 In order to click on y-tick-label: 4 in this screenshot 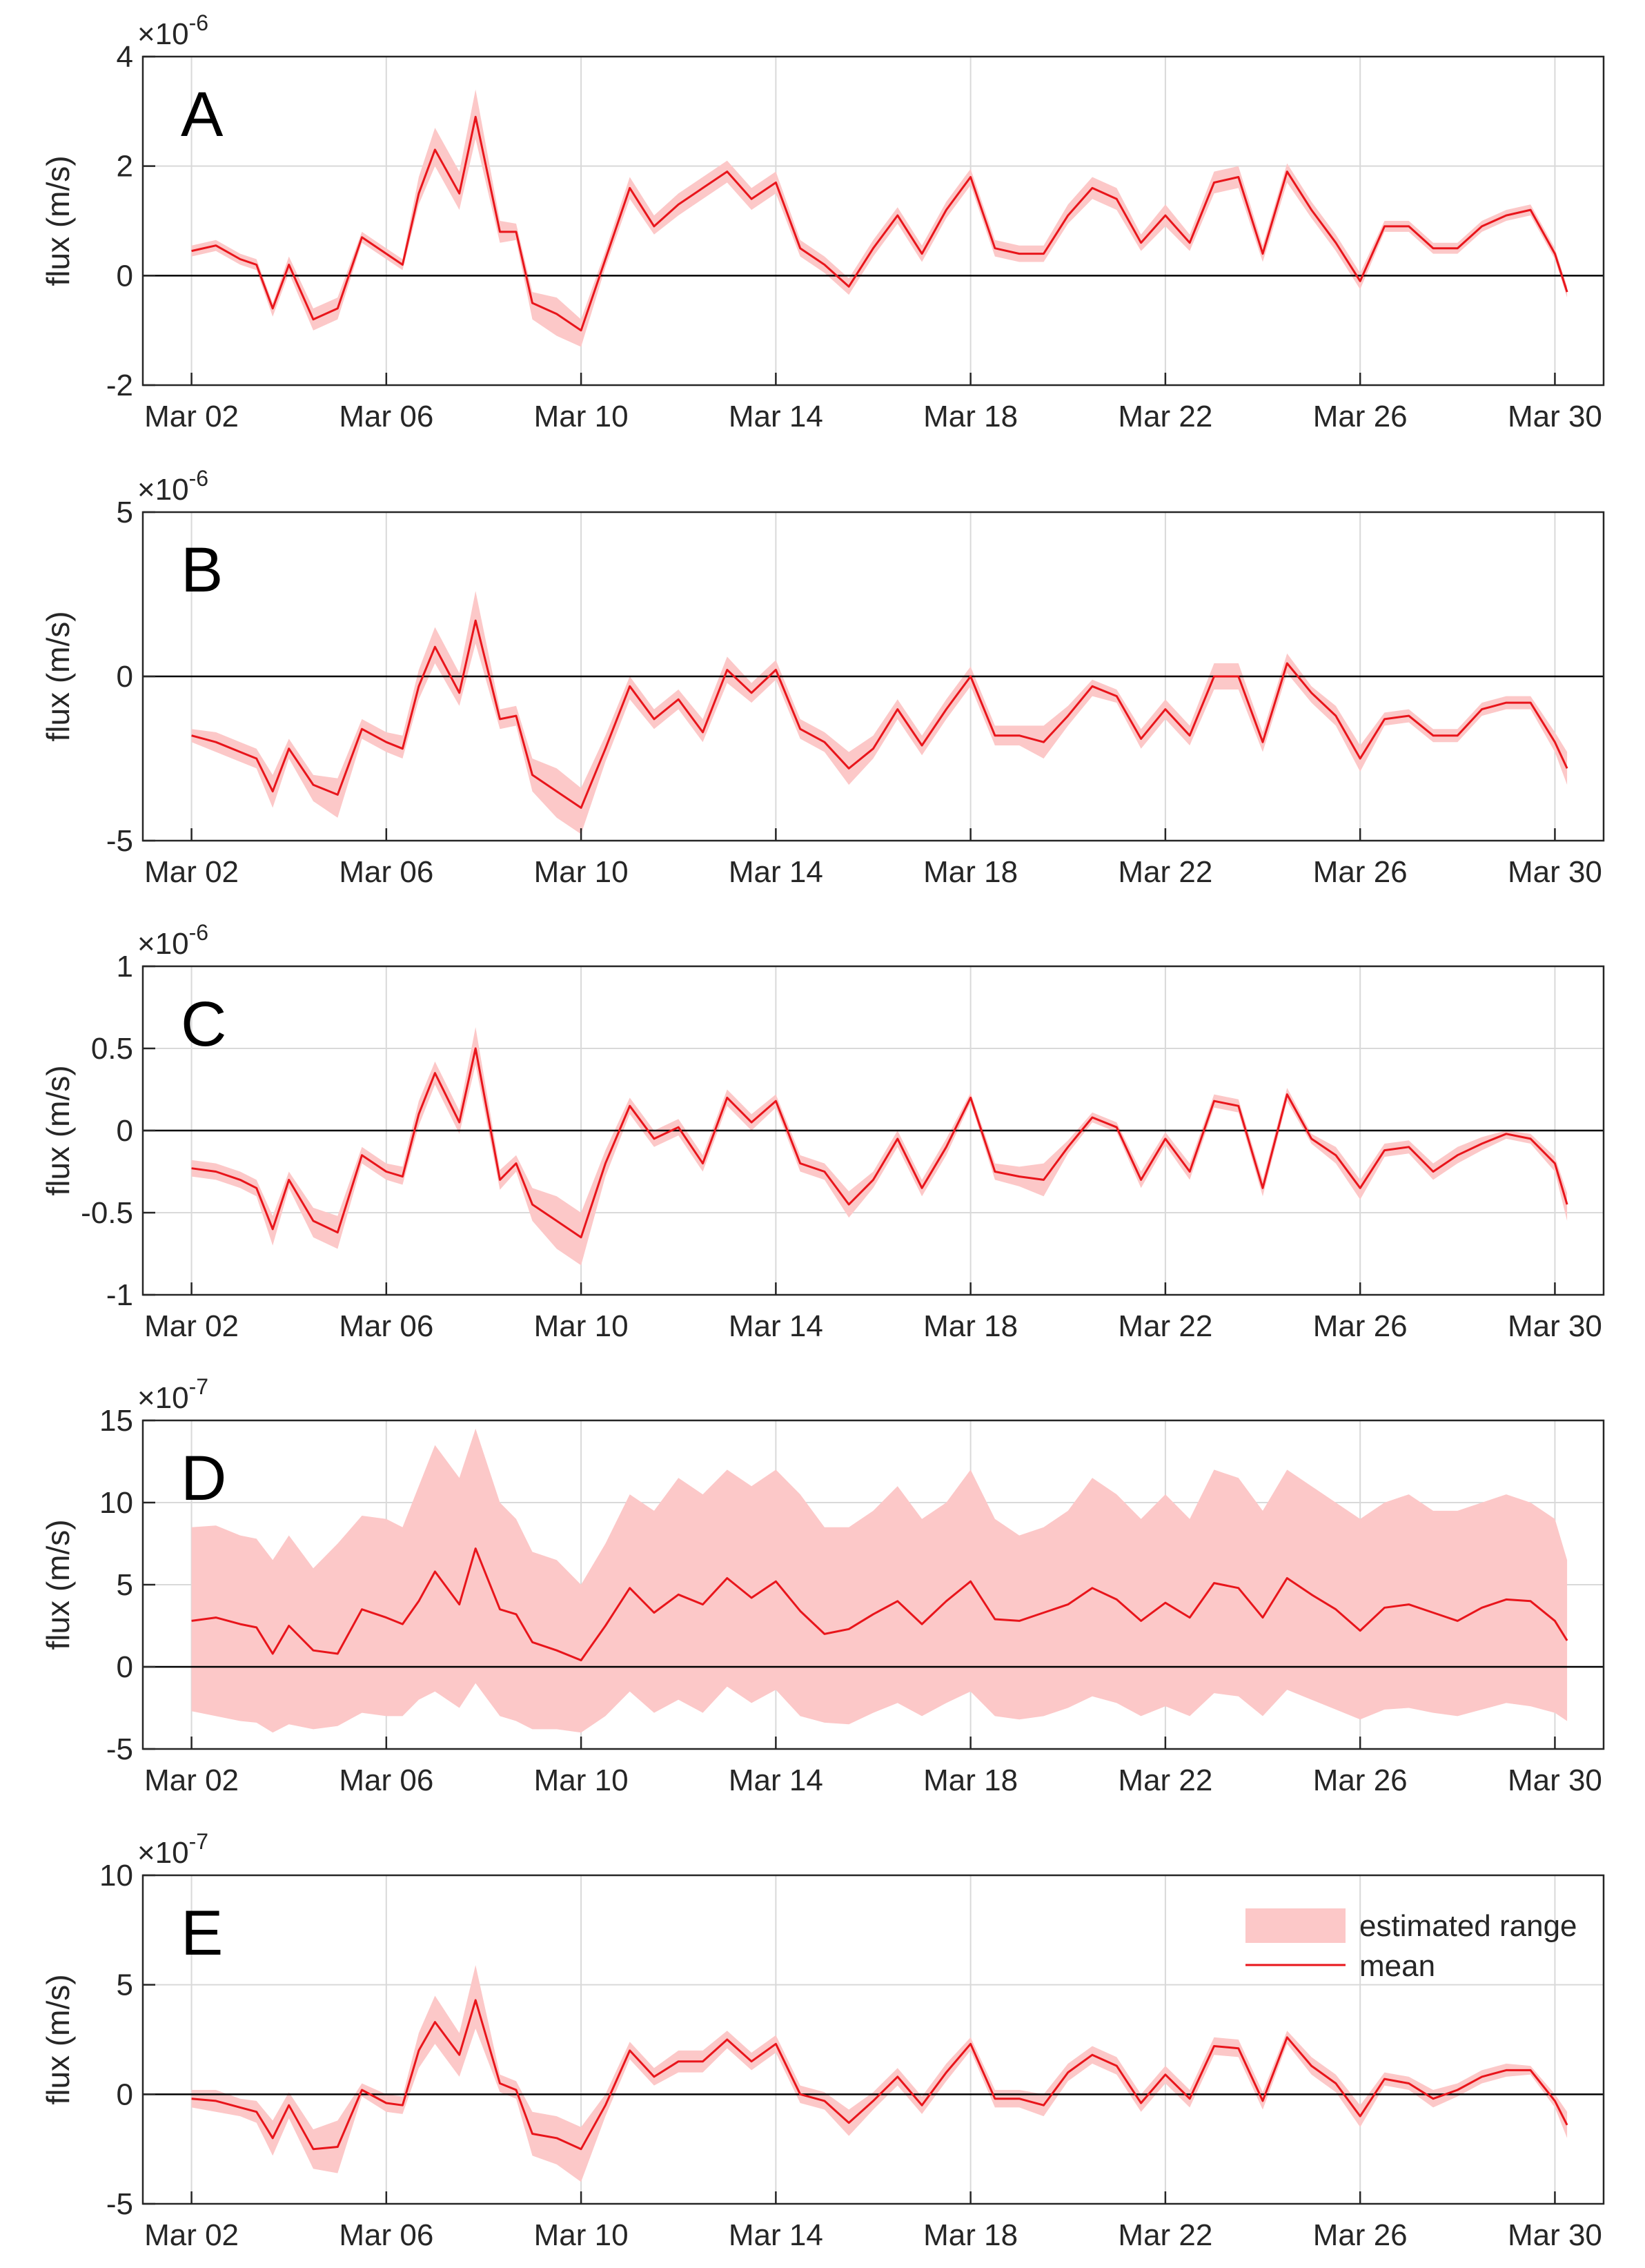, I will do `click(125, 57)`.